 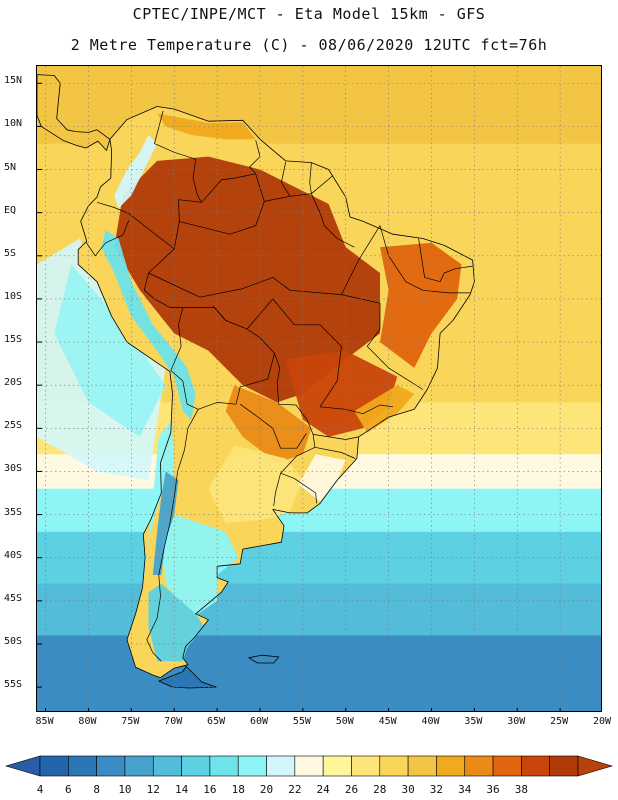 What do you see at coordinates (96, 789) in the screenshot?
I see `colorbar-tick-label: 8` at bounding box center [96, 789].